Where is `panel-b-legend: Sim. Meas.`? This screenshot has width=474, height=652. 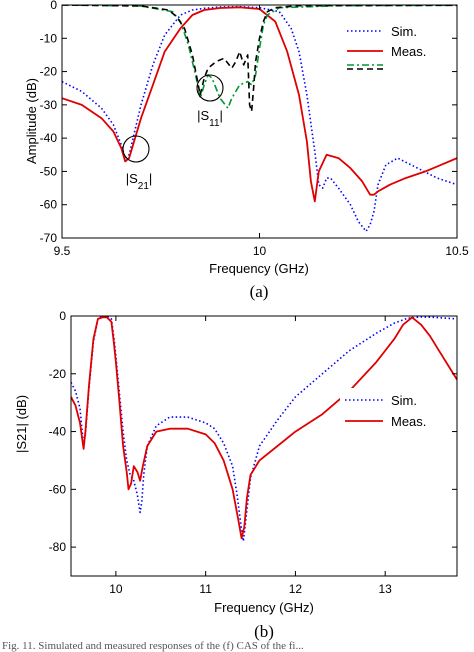 panel-b-legend: Sim. Meas. is located at coordinates (395, 411).